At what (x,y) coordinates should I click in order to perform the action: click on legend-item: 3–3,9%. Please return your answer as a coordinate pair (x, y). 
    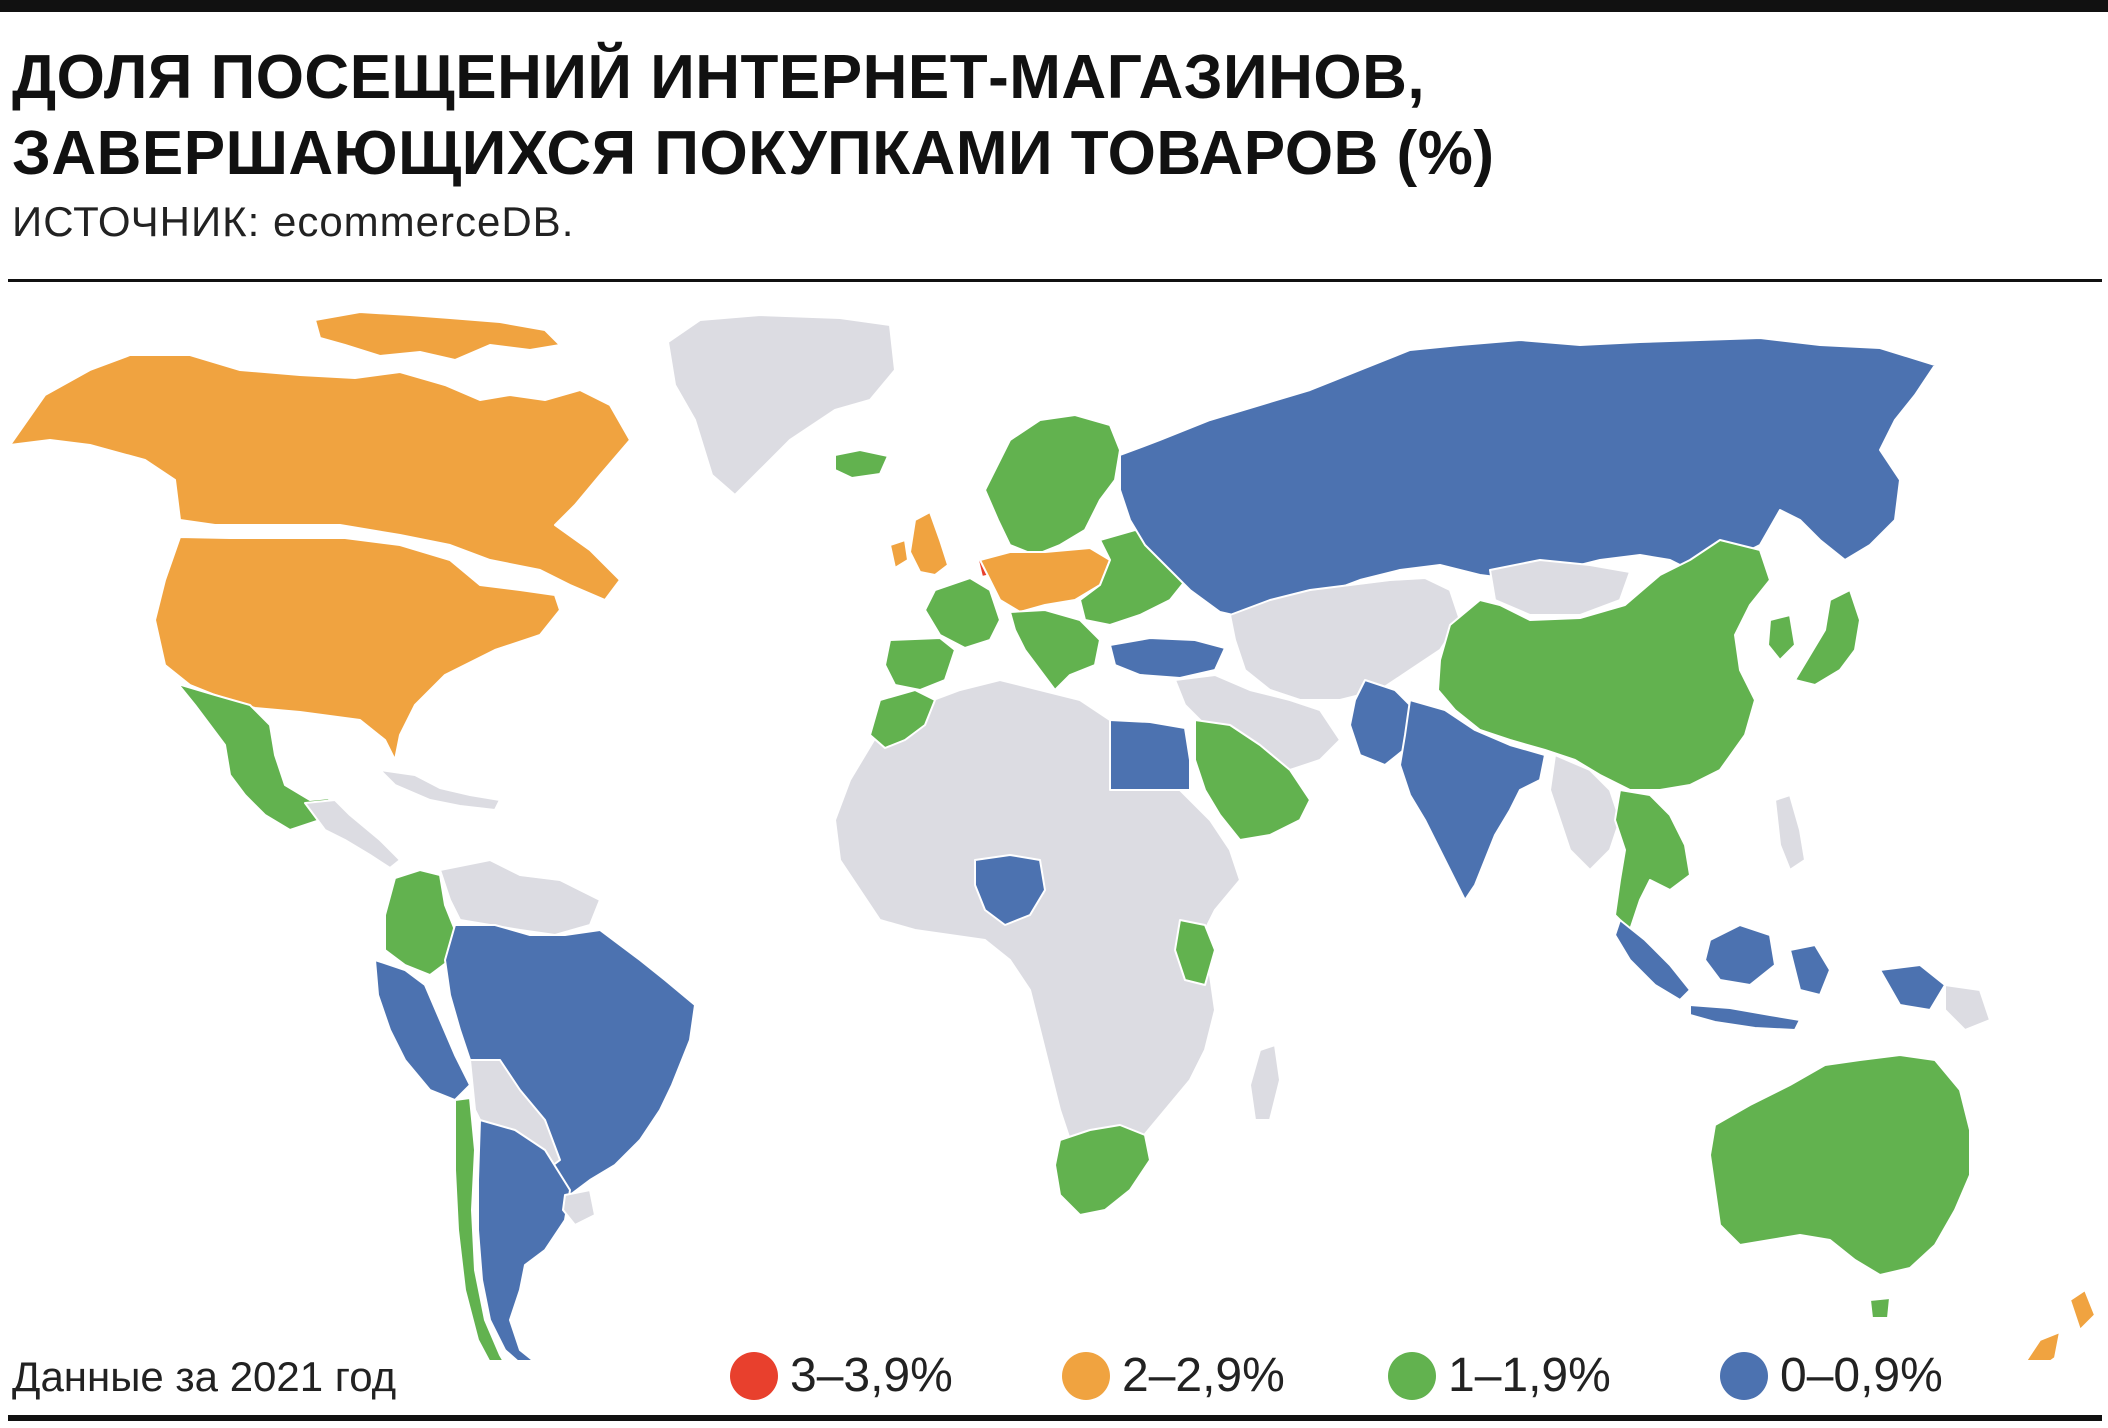
    Looking at the image, I should click on (841, 1376).